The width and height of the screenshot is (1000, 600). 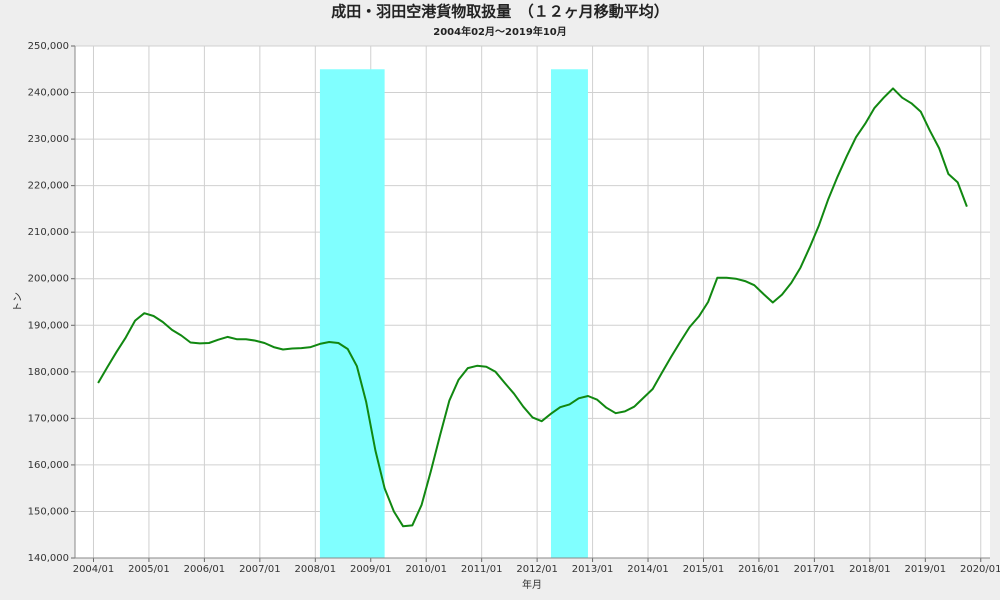 What do you see at coordinates (48, 93) in the screenshot?
I see `y-tick-label: 240,000` at bounding box center [48, 93].